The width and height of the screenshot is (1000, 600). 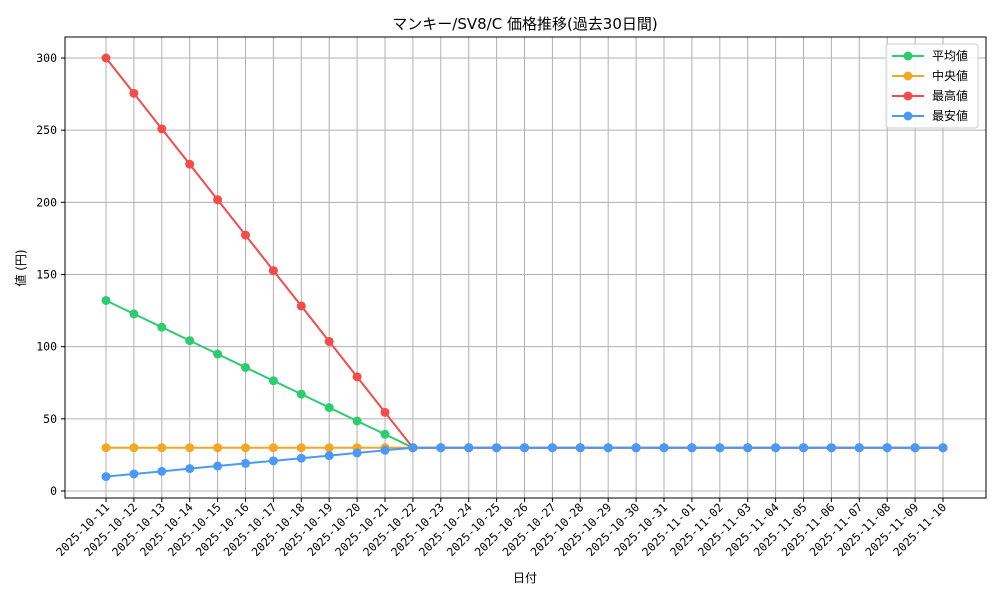 What do you see at coordinates (524, 24) in the screenshot?
I see `chart-title: マンキー/SV8/C 価格推移(過去30日間)` at bounding box center [524, 24].